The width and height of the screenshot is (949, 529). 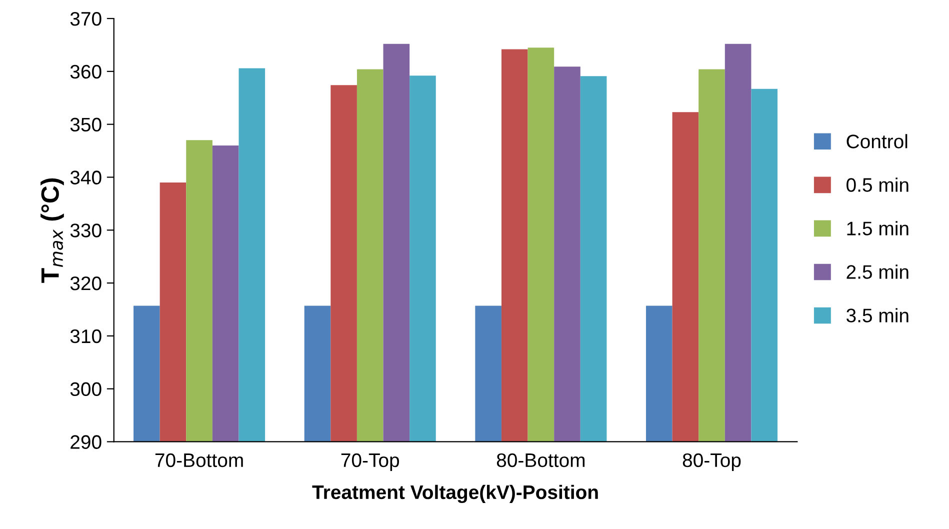 What do you see at coordinates (877, 271) in the screenshot?
I see `legend-label: 2.5 min` at bounding box center [877, 271].